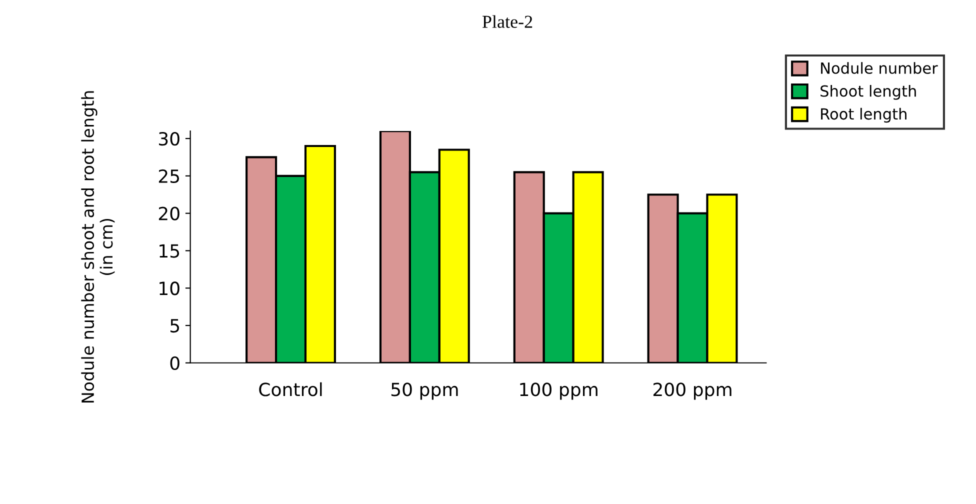  I want to click on legend-label: Nodule number, so click(879, 68).